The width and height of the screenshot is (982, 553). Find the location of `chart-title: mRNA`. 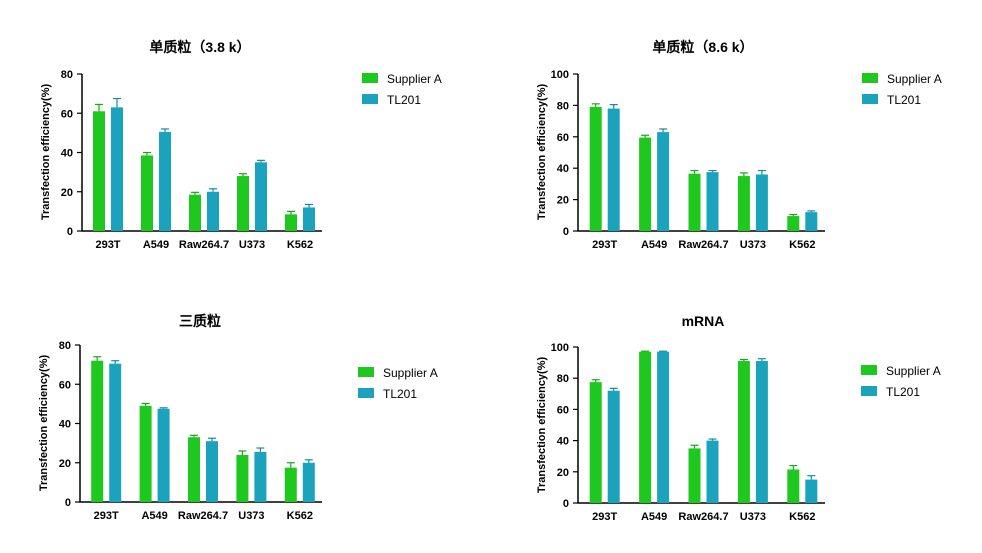

chart-title: mRNA is located at coordinates (703, 321).